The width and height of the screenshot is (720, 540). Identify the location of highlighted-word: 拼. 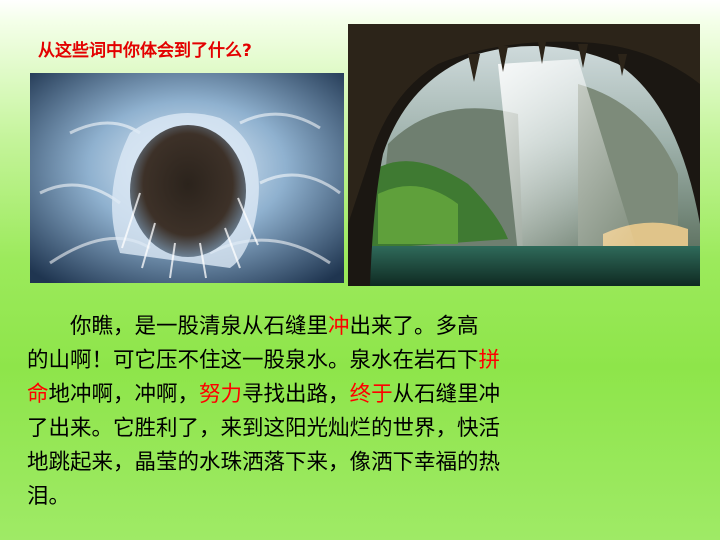
(489, 360).